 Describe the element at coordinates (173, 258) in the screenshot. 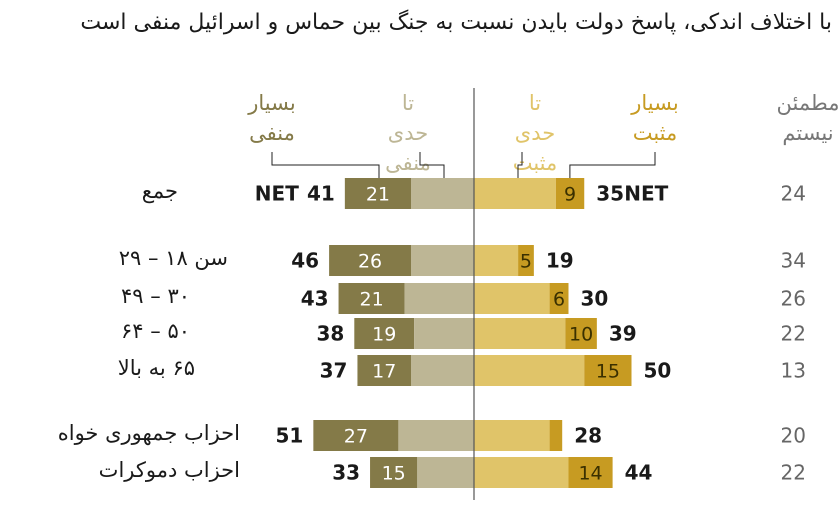

I see `category-label: سن ۱۸ – ۲۹` at that location.